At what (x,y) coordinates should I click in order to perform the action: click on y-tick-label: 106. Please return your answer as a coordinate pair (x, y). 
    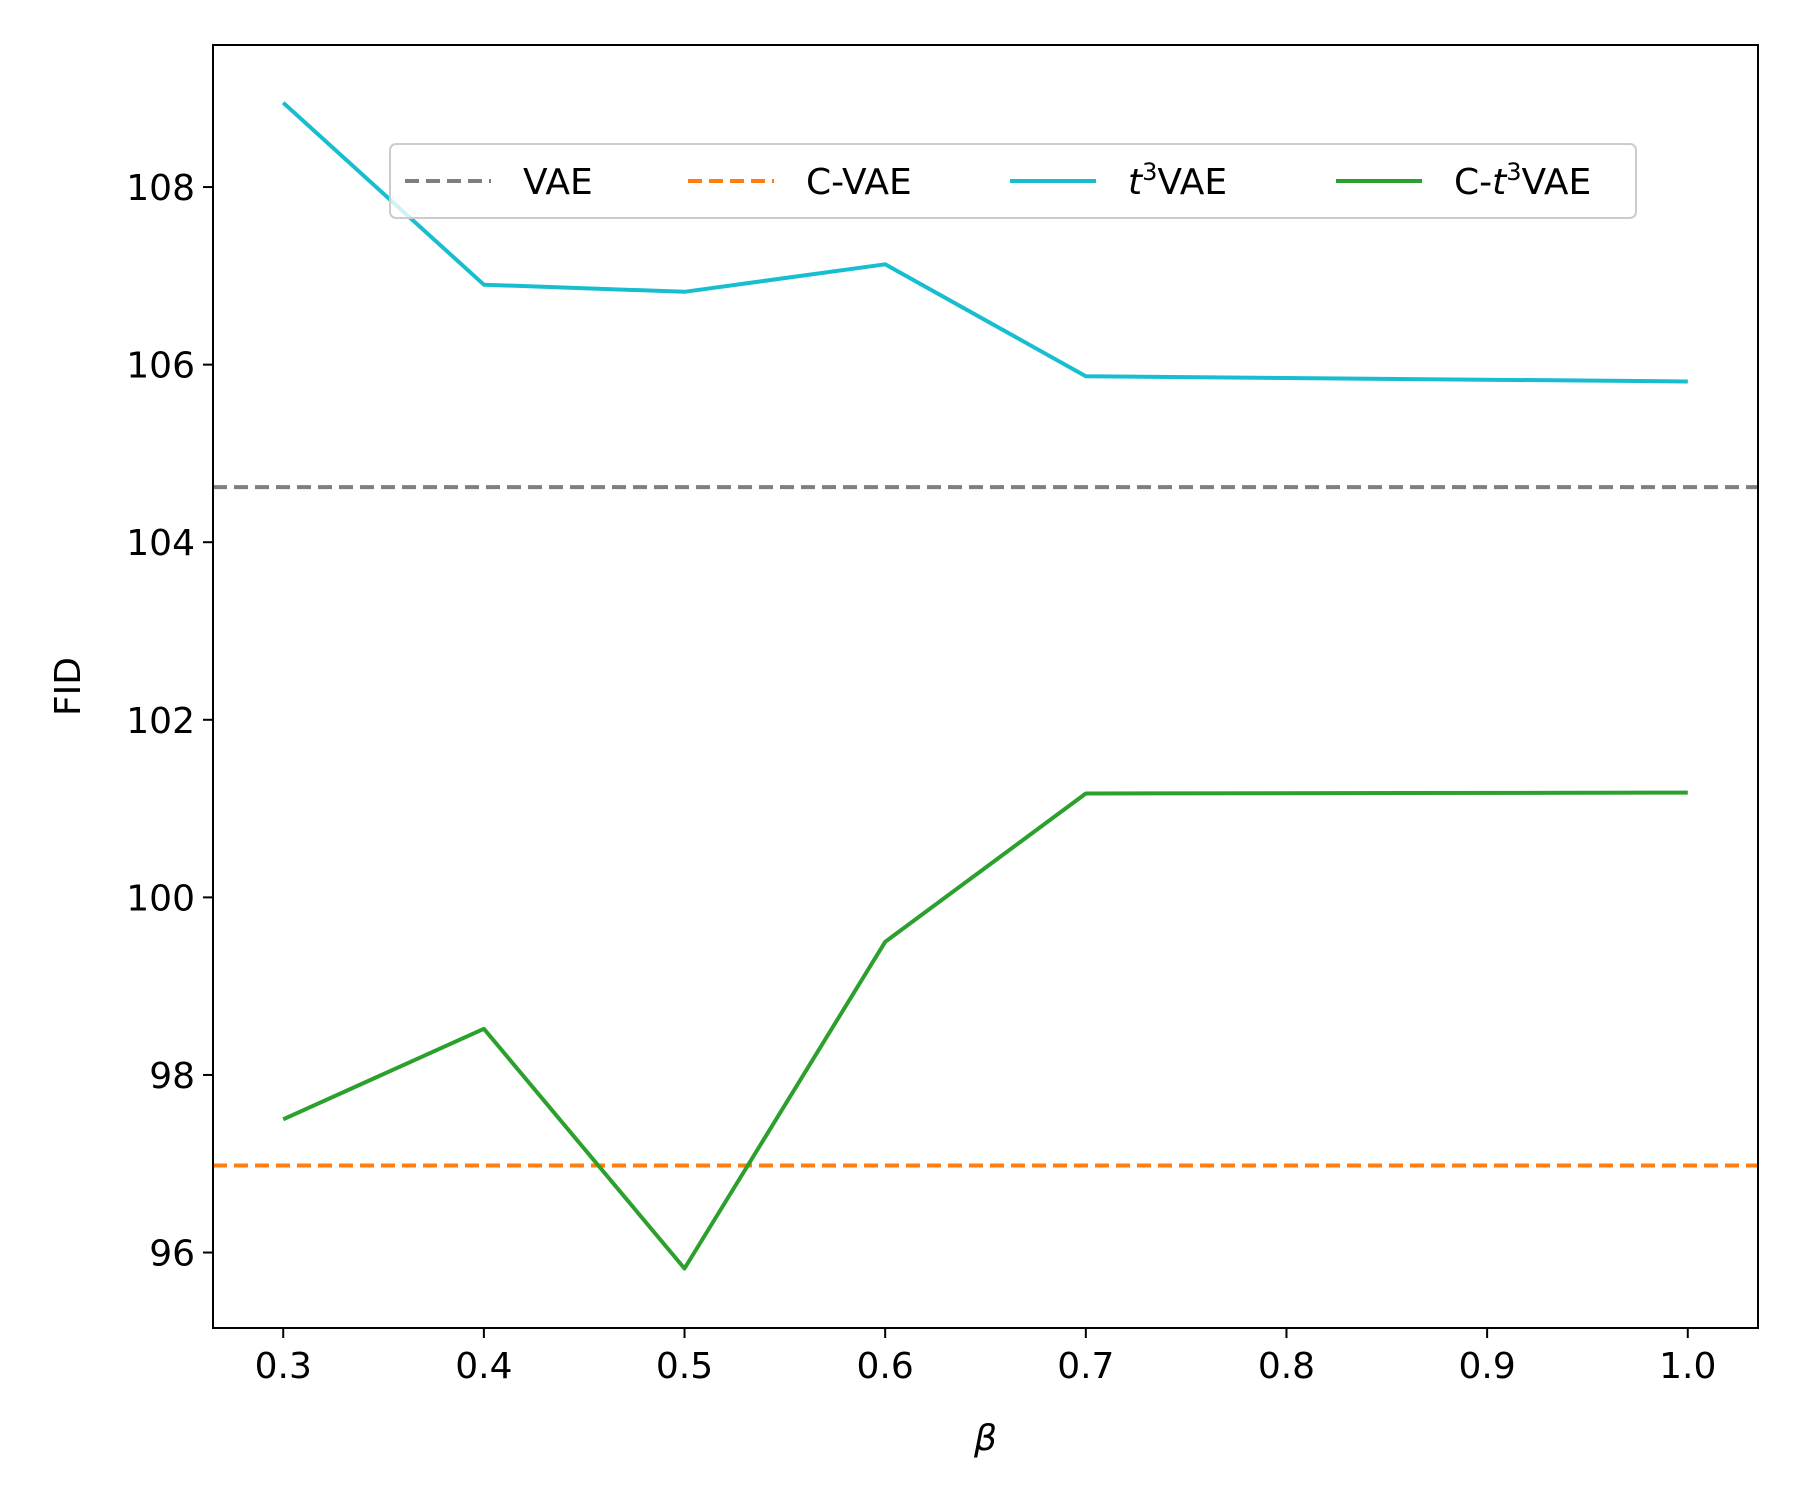
    Looking at the image, I should click on (160, 366).